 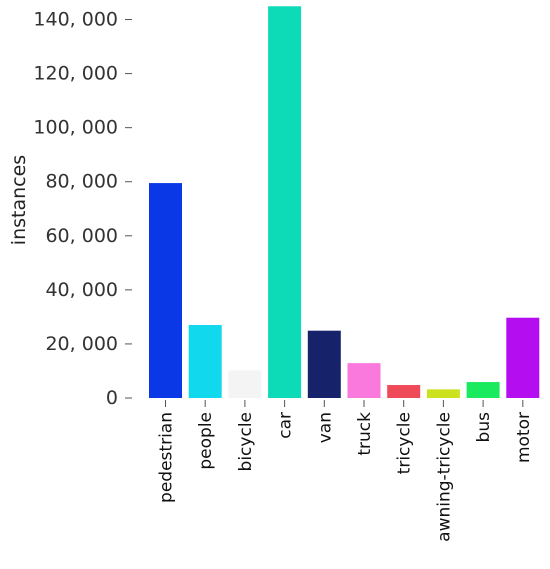 I want to click on y-tick-label: 120, 000, so click(x=75, y=74).